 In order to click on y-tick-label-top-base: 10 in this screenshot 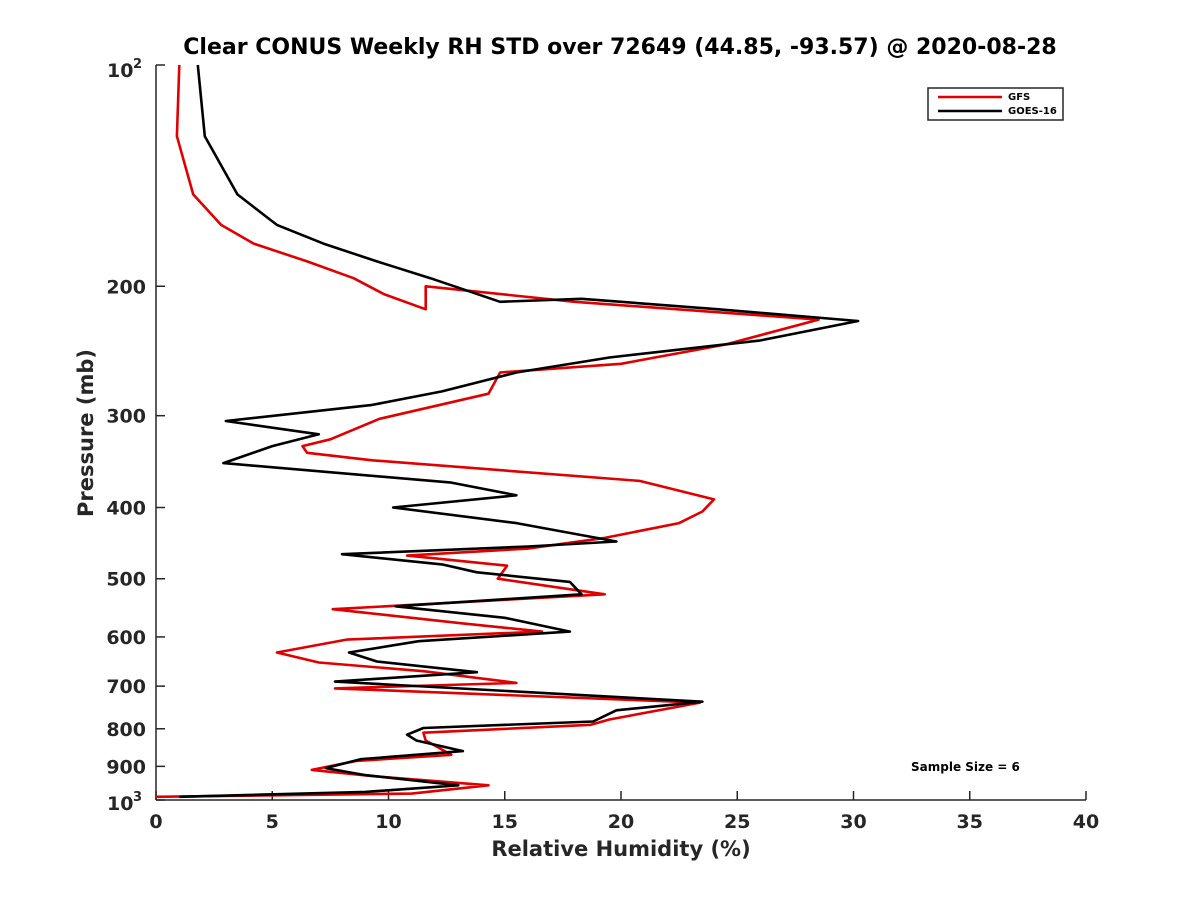, I will do `click(120, 71)`.